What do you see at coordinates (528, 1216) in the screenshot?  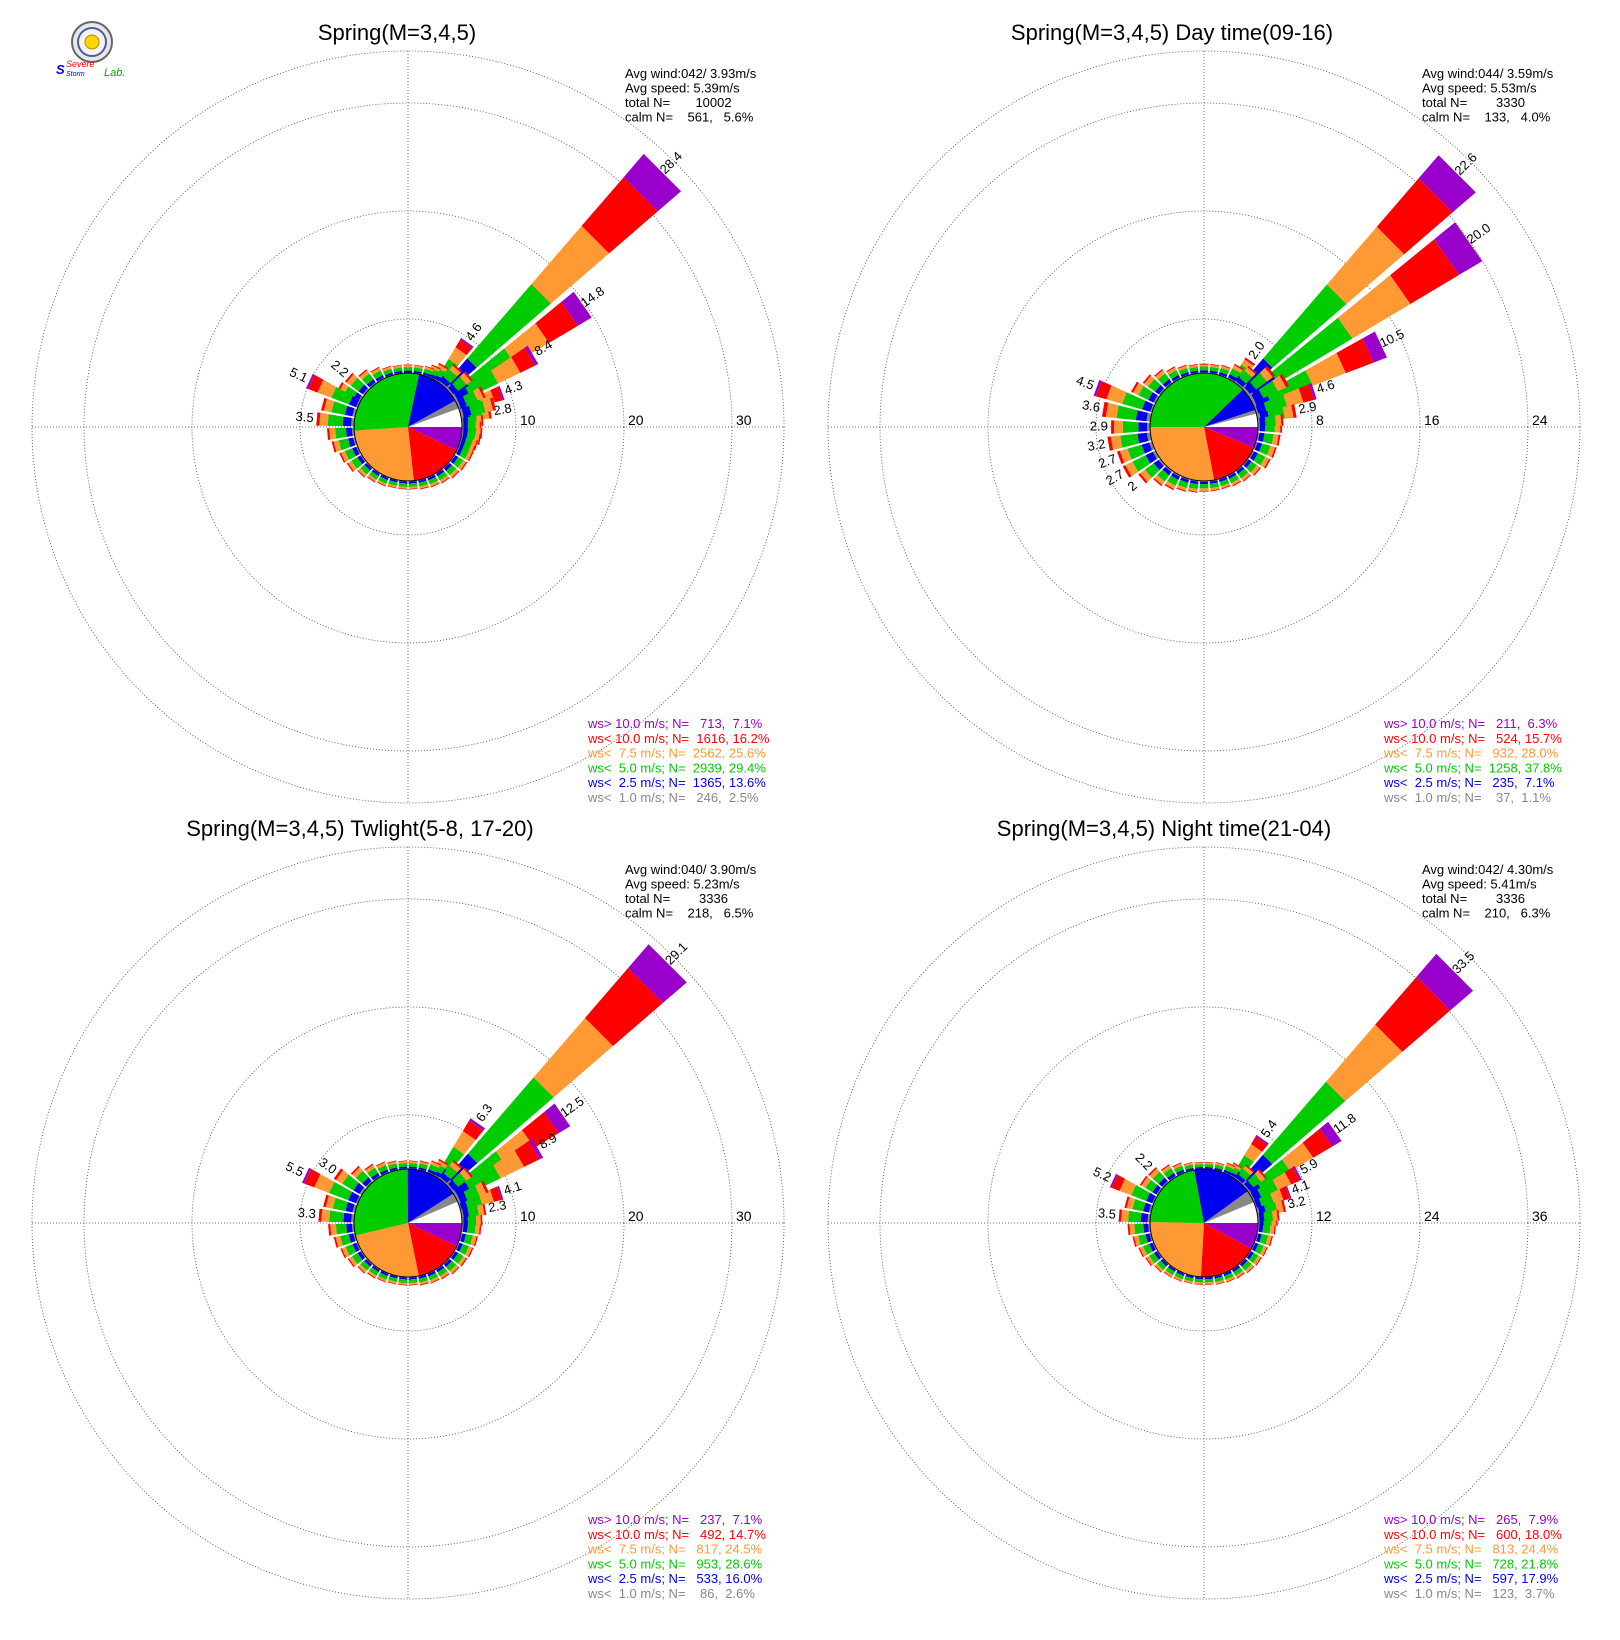 I see `ring-label: 10` at bounding box center [528, 1216].